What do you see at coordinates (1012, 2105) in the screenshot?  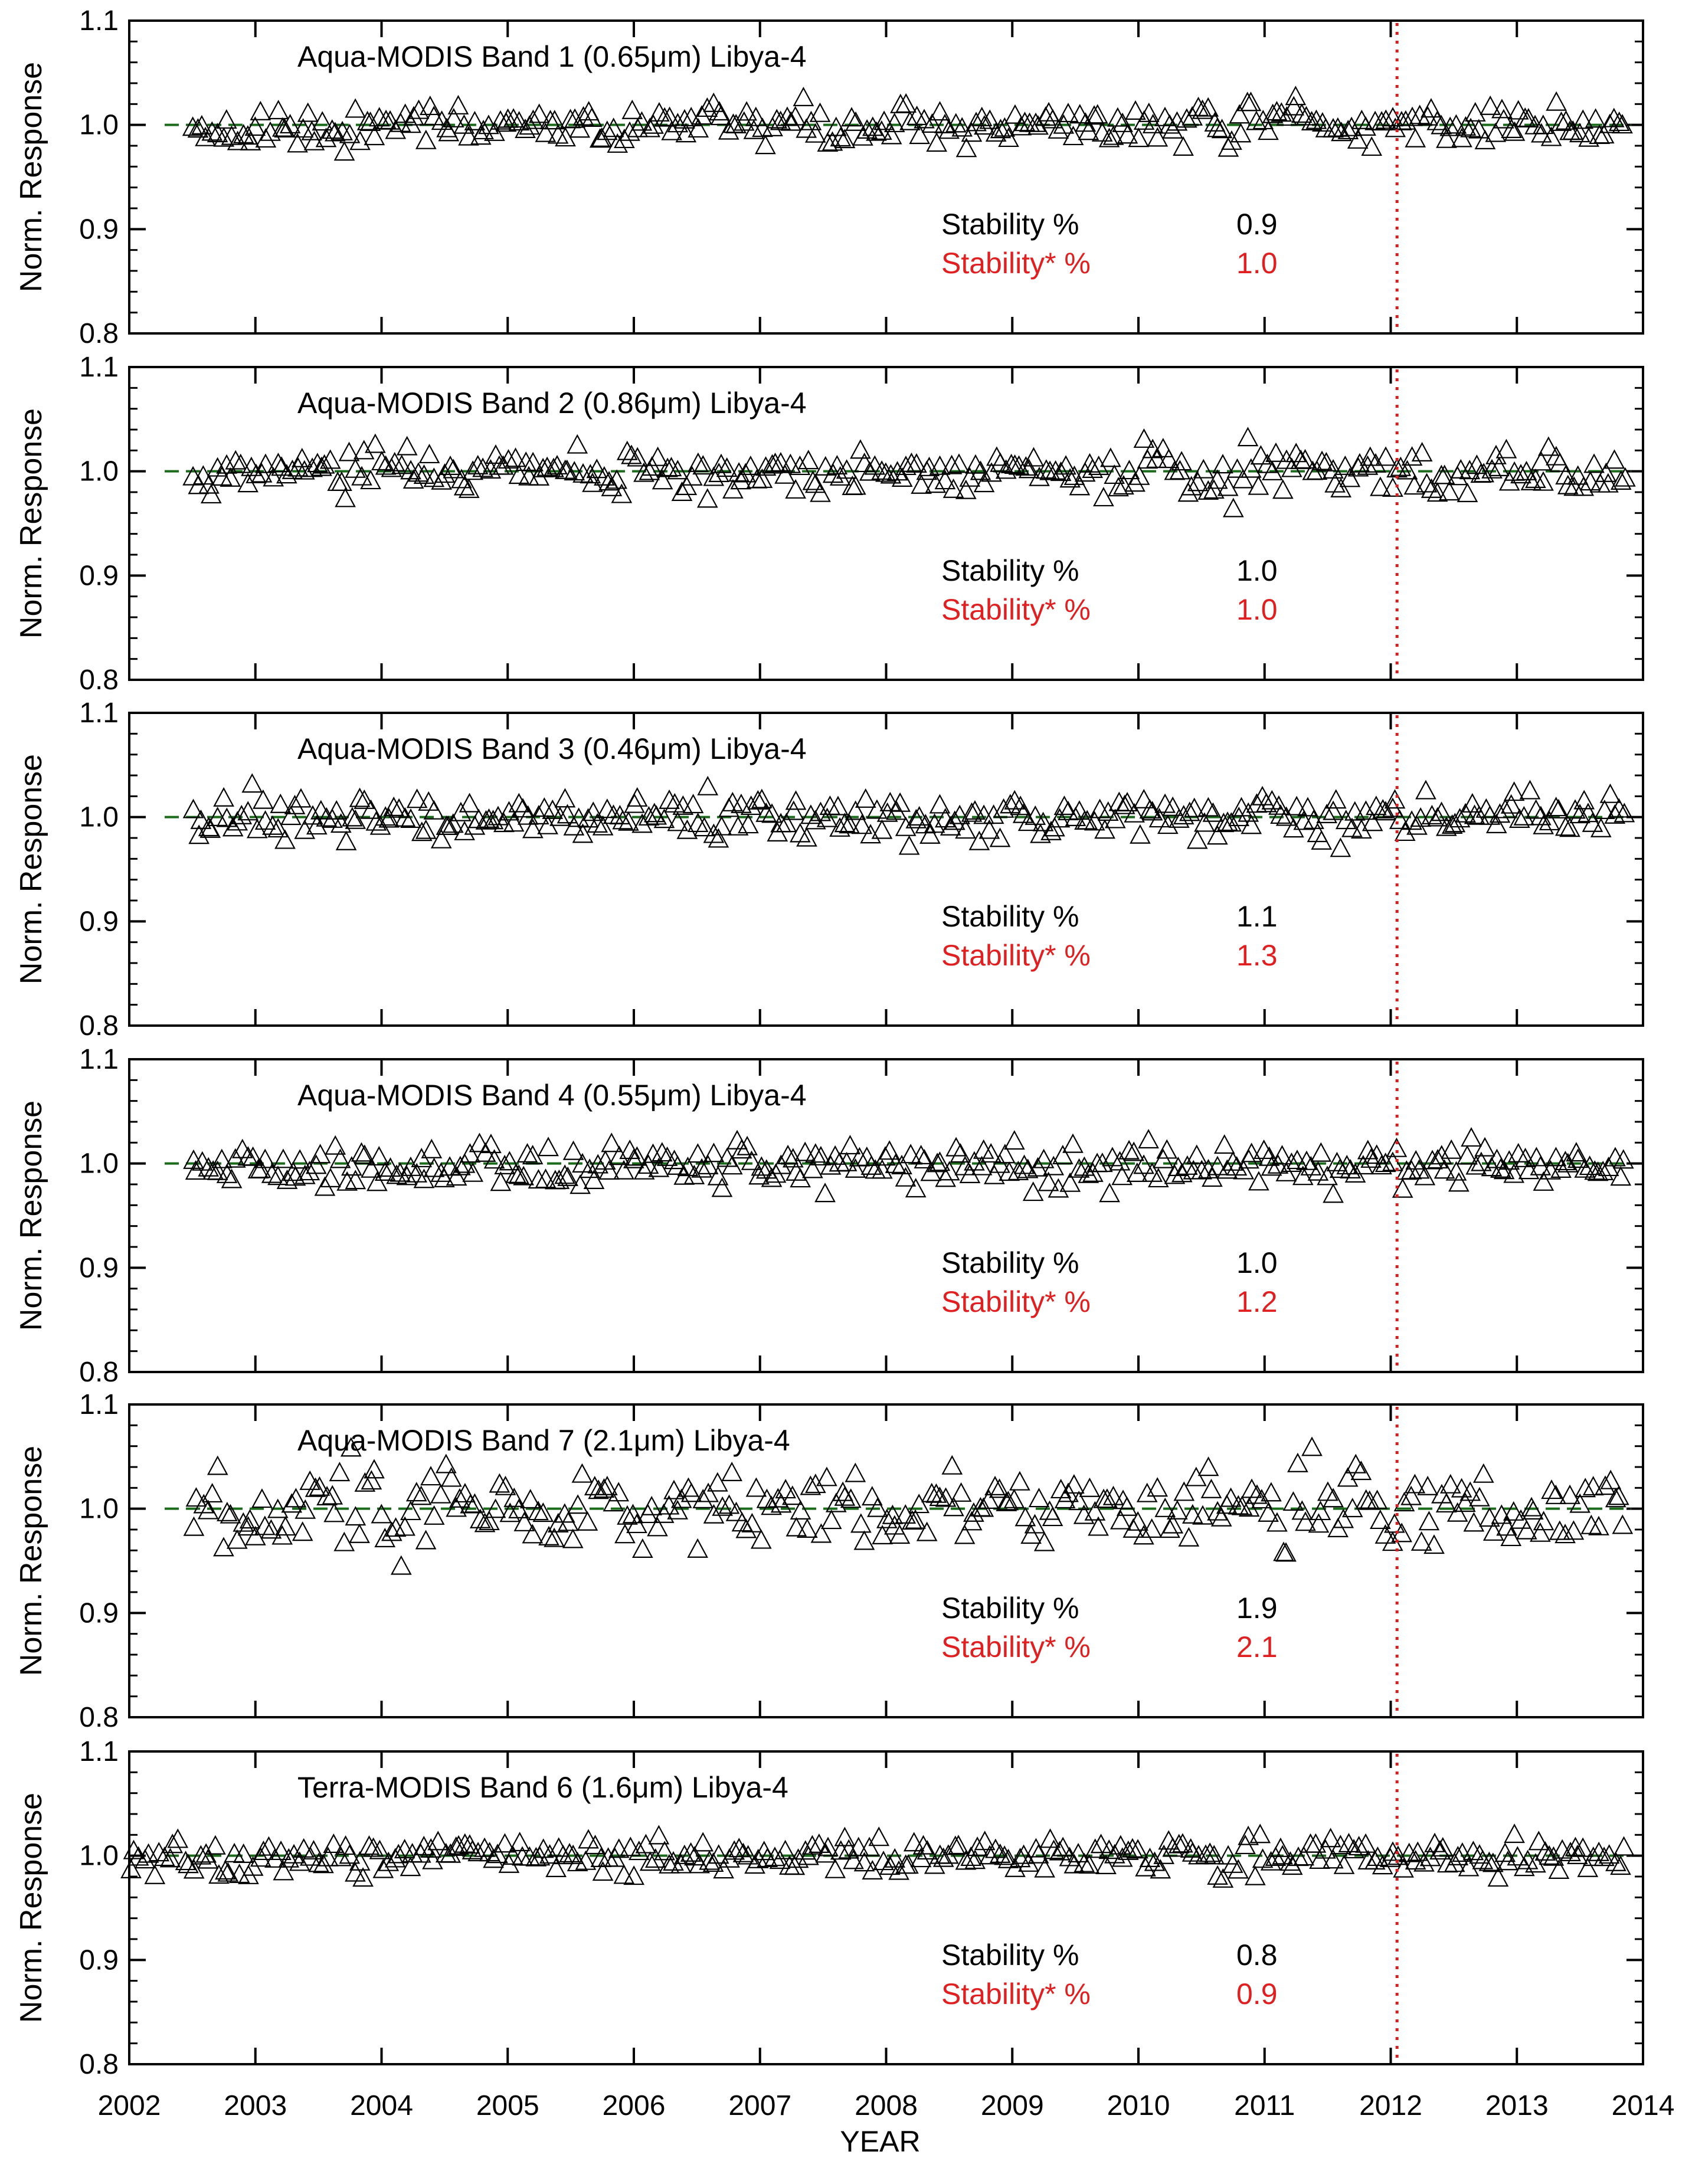 I see `x-tick-label: 2009` at bounding box center [1012, 2105].